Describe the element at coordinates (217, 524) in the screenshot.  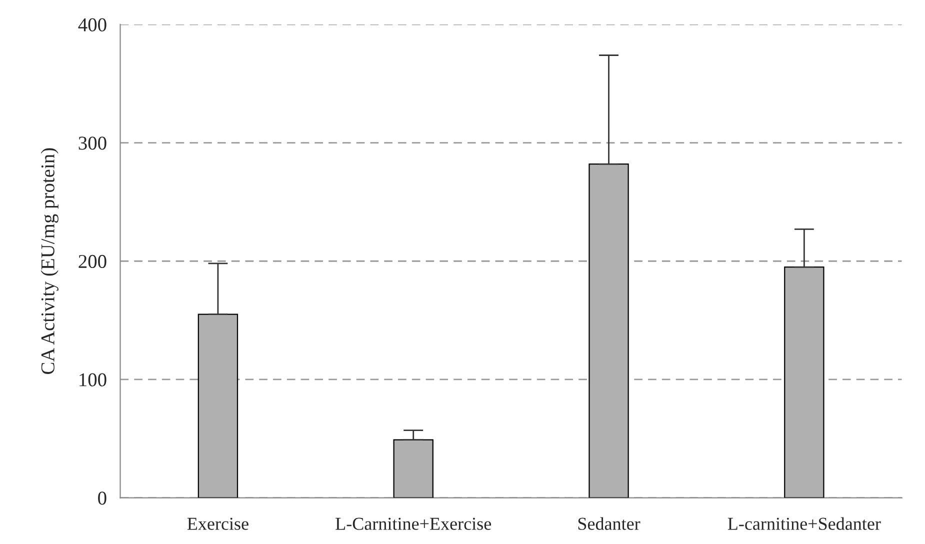
I see `x-tick-label: Exercise` at that location.